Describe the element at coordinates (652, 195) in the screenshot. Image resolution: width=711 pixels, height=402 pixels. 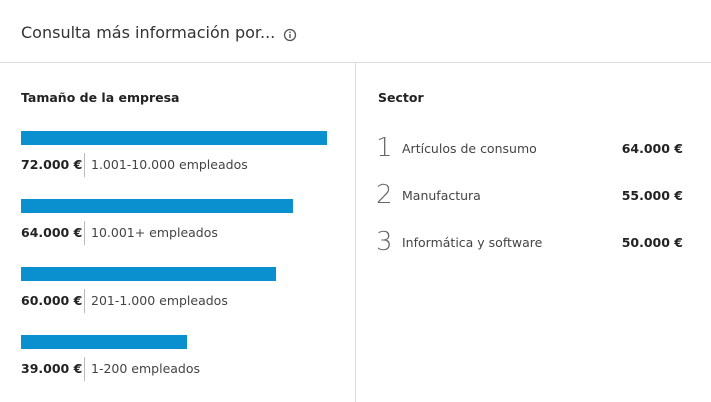
I see `sector-value: 55.000 €` at that location.